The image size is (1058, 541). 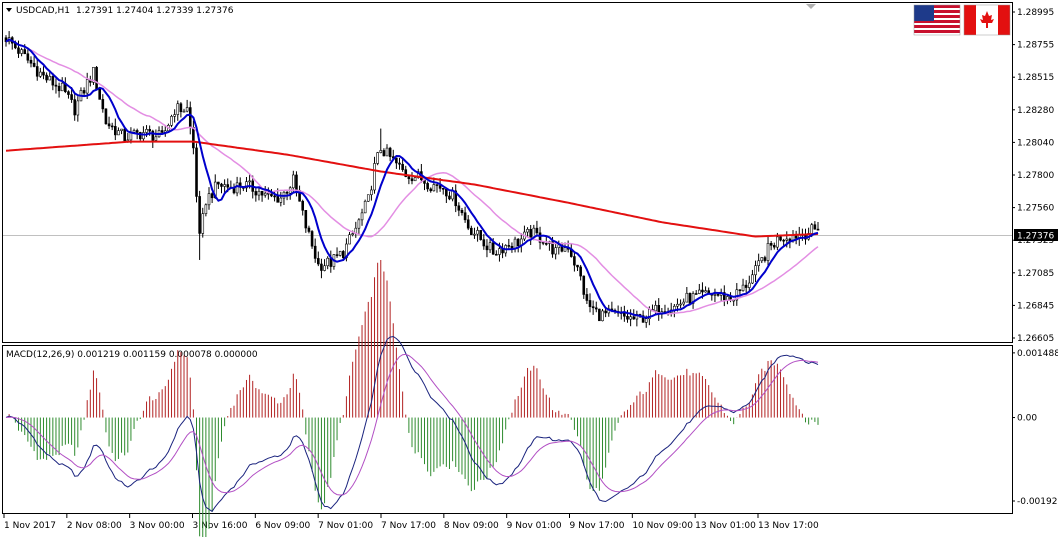 I want to click on time-tick-label: 7 Nov 01:00, so click(x=345, y=526).